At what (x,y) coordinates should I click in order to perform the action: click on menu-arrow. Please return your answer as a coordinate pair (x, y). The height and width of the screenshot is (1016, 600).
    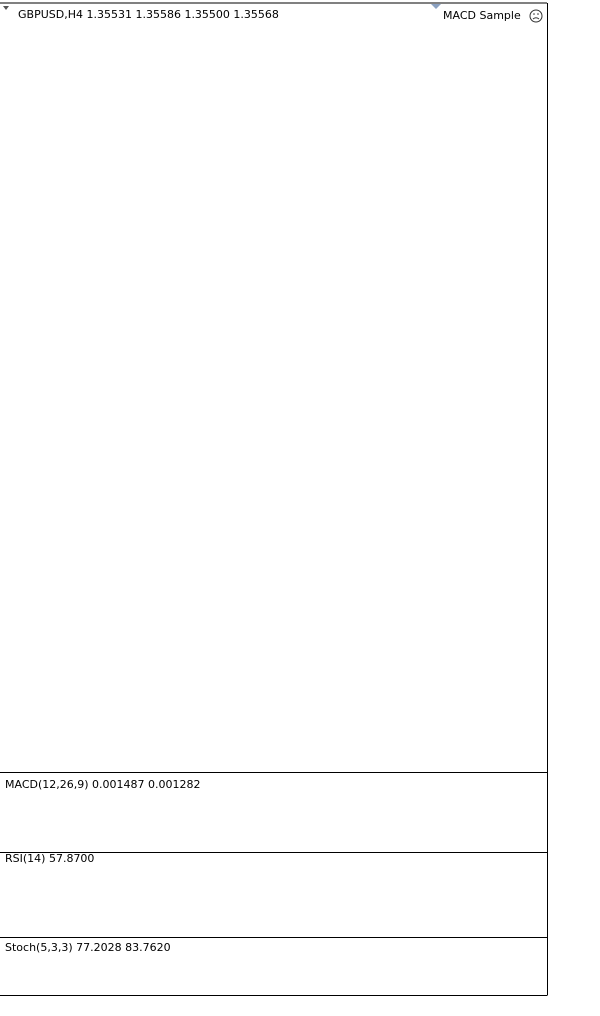
    Looking at the image, I should click on (6, 8).